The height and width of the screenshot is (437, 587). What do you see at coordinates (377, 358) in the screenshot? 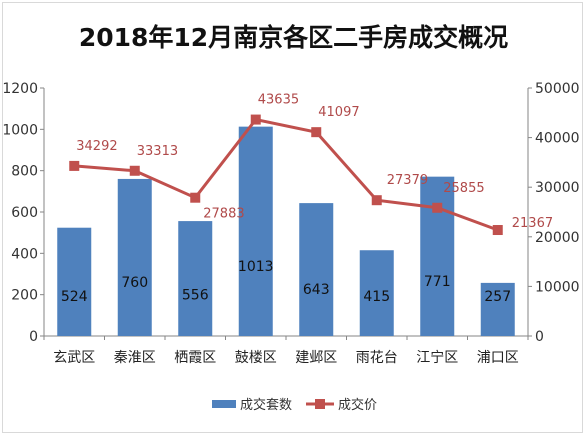
I see `x-category-label: 雨花台` at bounding box center [377, 358].